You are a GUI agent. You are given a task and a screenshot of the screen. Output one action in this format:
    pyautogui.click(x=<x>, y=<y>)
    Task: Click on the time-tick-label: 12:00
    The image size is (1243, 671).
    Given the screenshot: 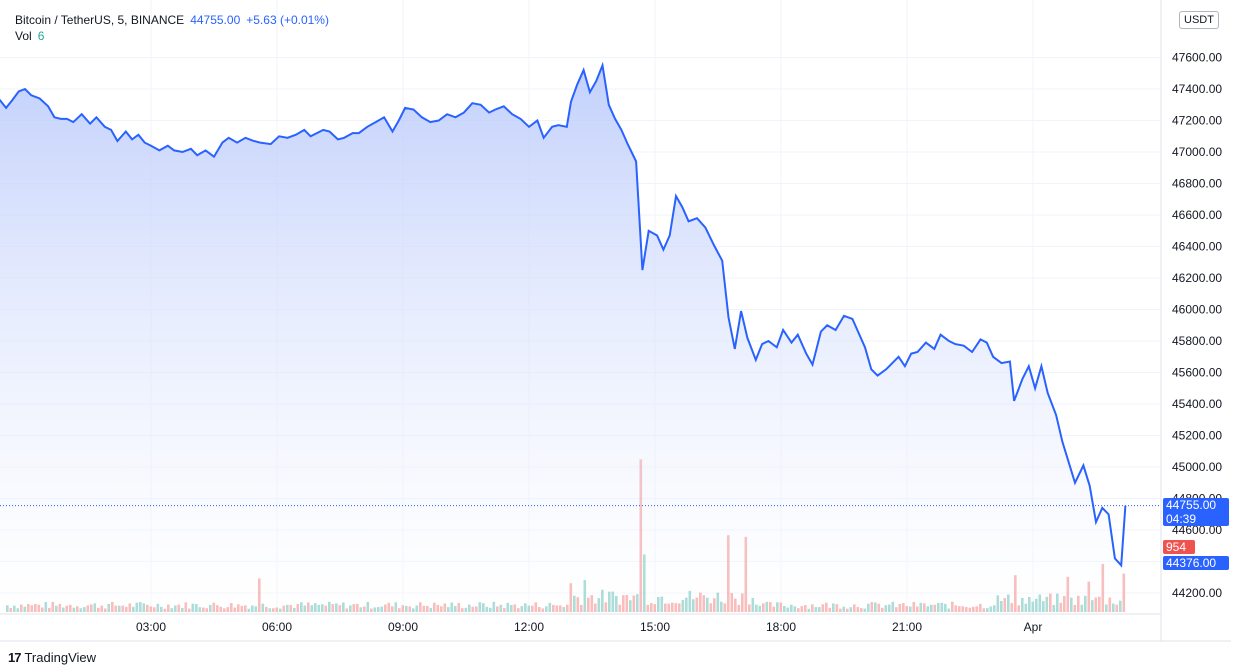 What is the action you would take?
    pyautogui.click(x=529, y=627)
    